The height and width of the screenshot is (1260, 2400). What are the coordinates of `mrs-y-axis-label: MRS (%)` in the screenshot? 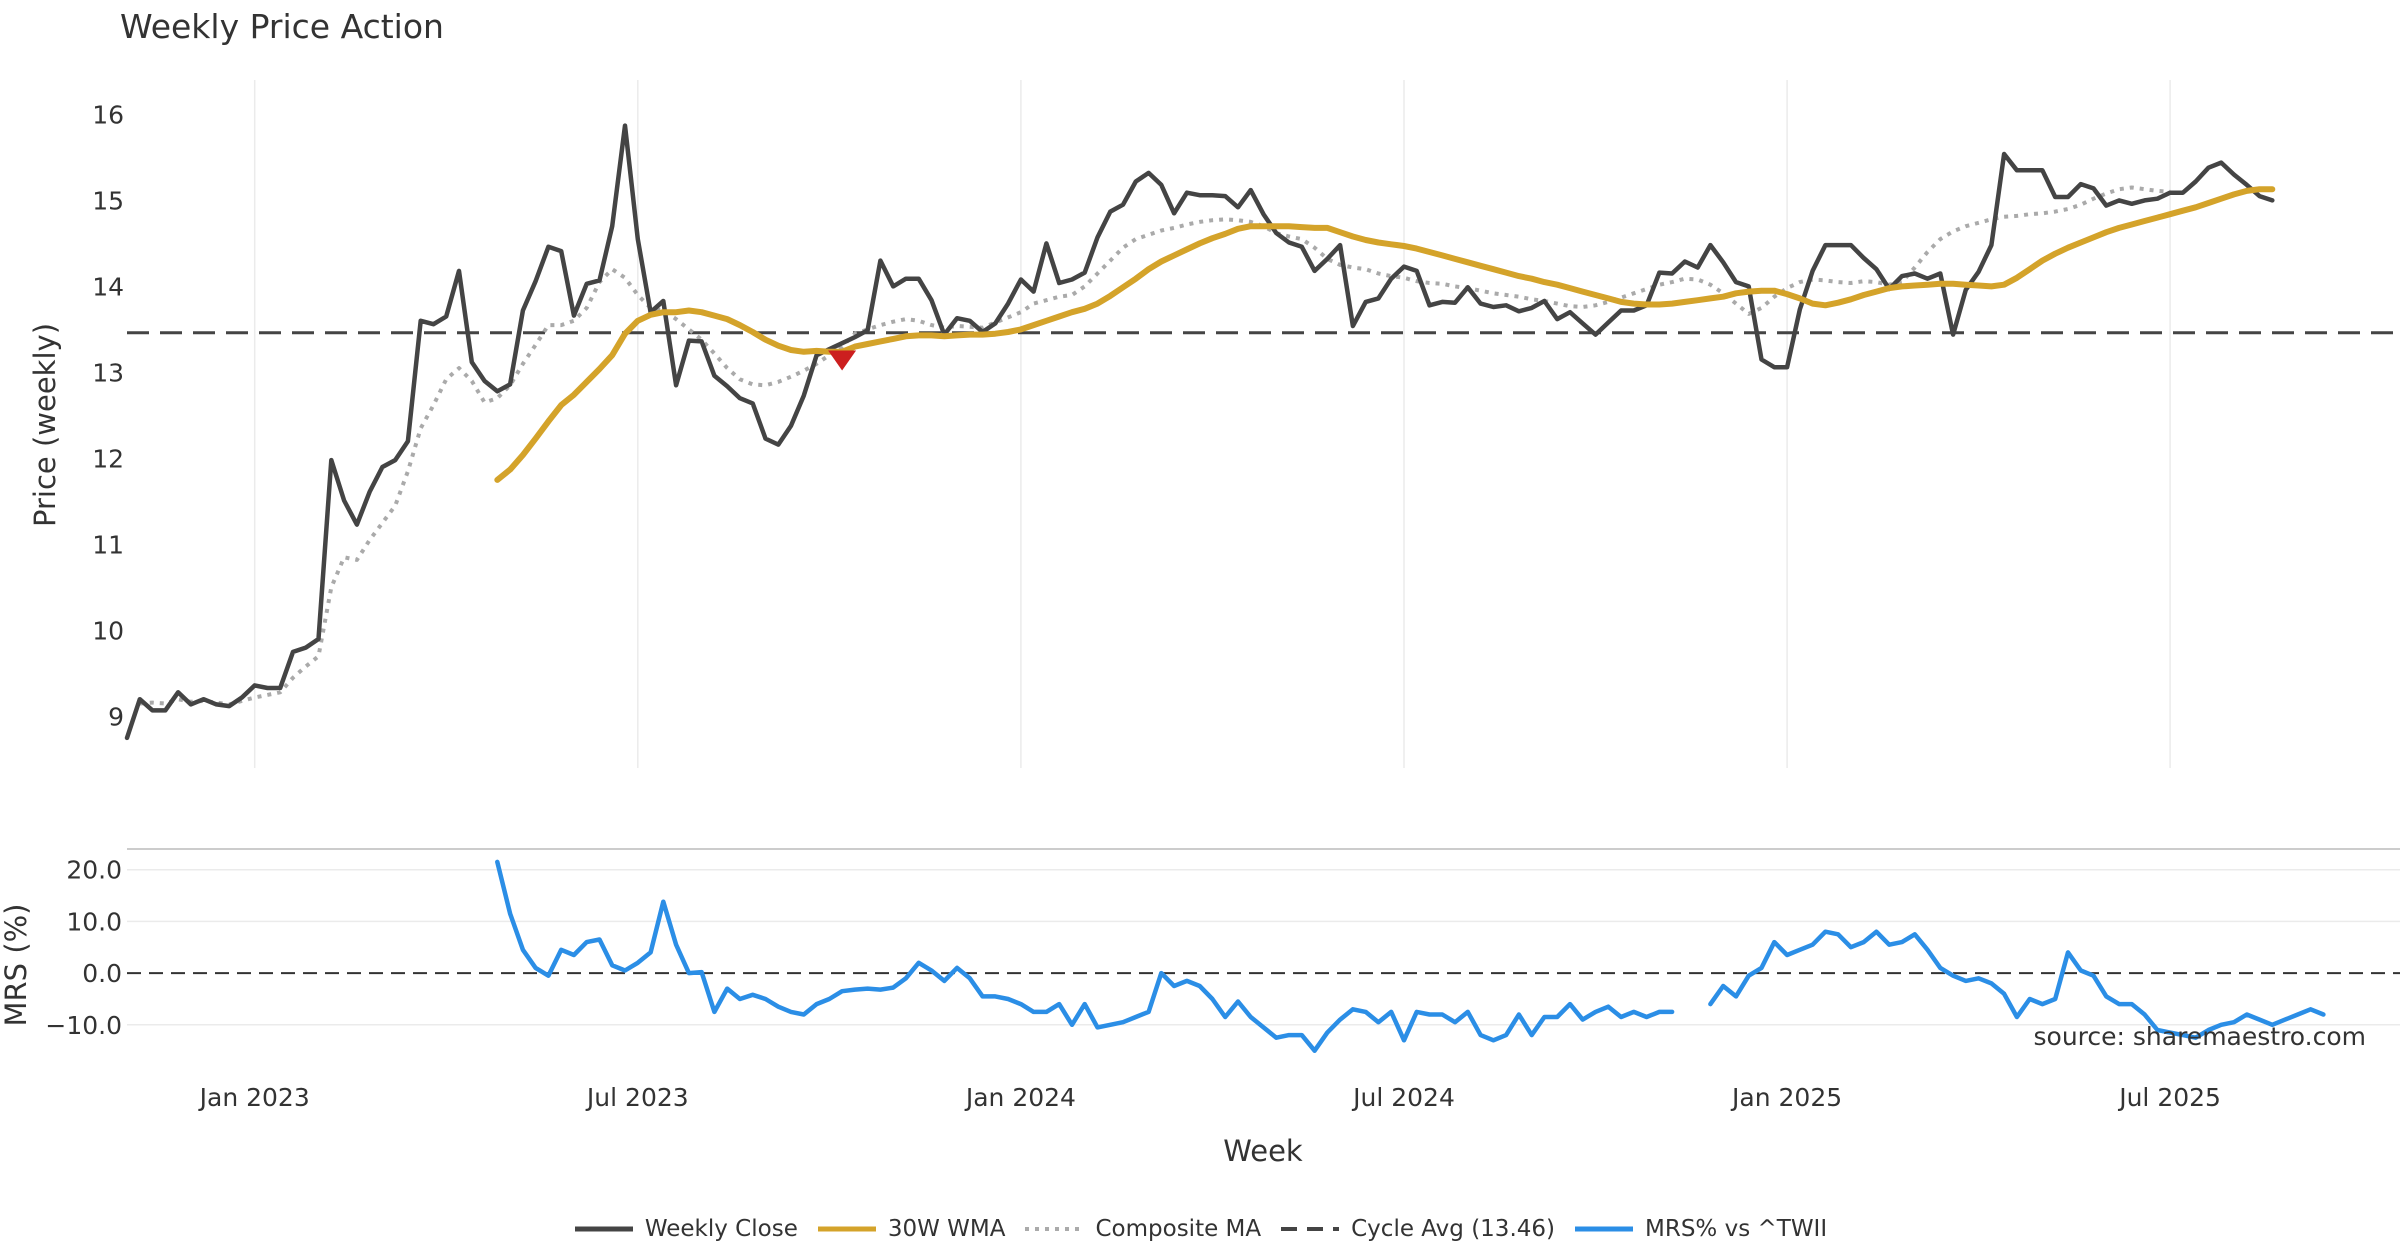 It's located at (16, 965).